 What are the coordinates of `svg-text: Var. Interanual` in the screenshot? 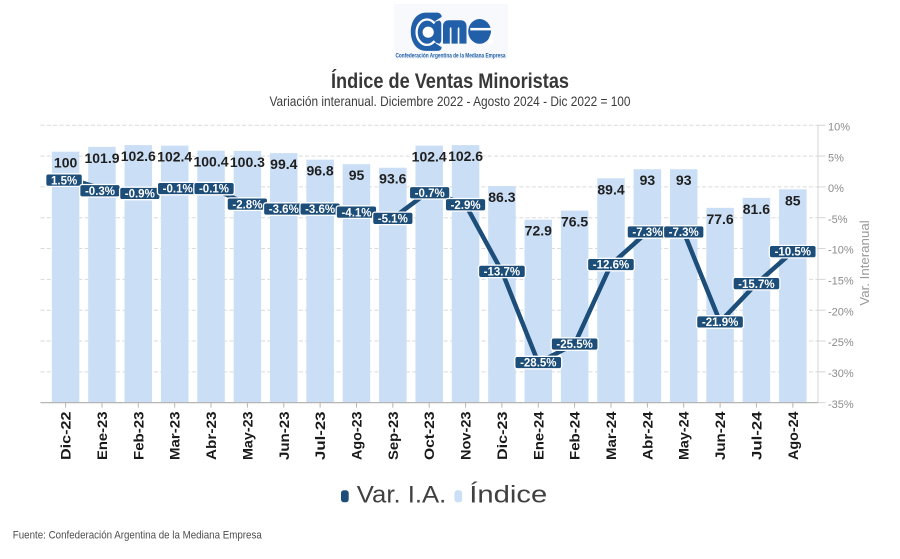 It's located at (864, 262).